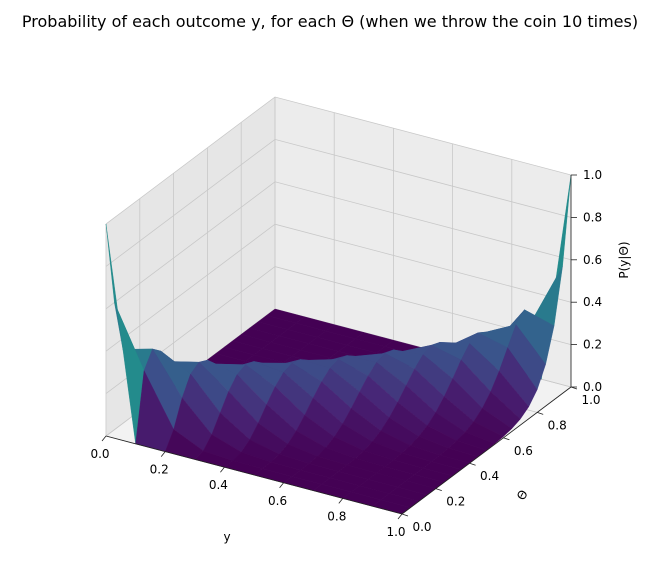 This screenshot has height=583, width=661. What do you see at coordinates (592, 387) in the screenshot?
I see `z-tick-label-0: 0.0` at bounding box center [592, 387].